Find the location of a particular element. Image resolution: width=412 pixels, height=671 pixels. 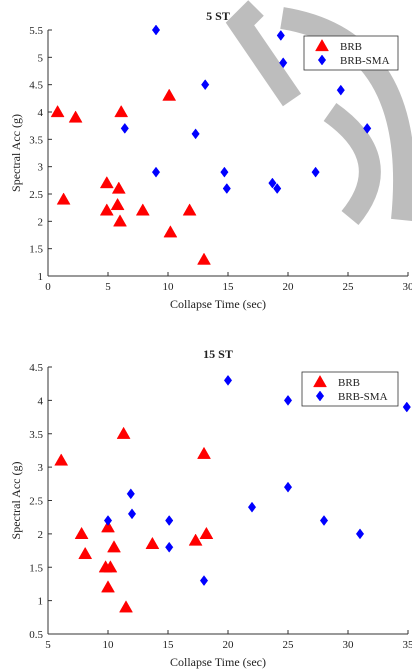

chart-title: 5 ST is located at coordinates (218, 16).